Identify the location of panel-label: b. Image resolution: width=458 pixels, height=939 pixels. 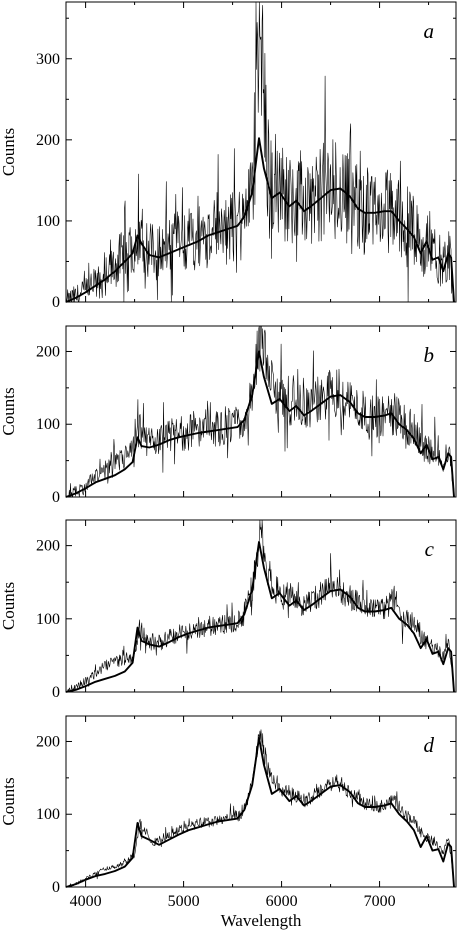
(429, 355).